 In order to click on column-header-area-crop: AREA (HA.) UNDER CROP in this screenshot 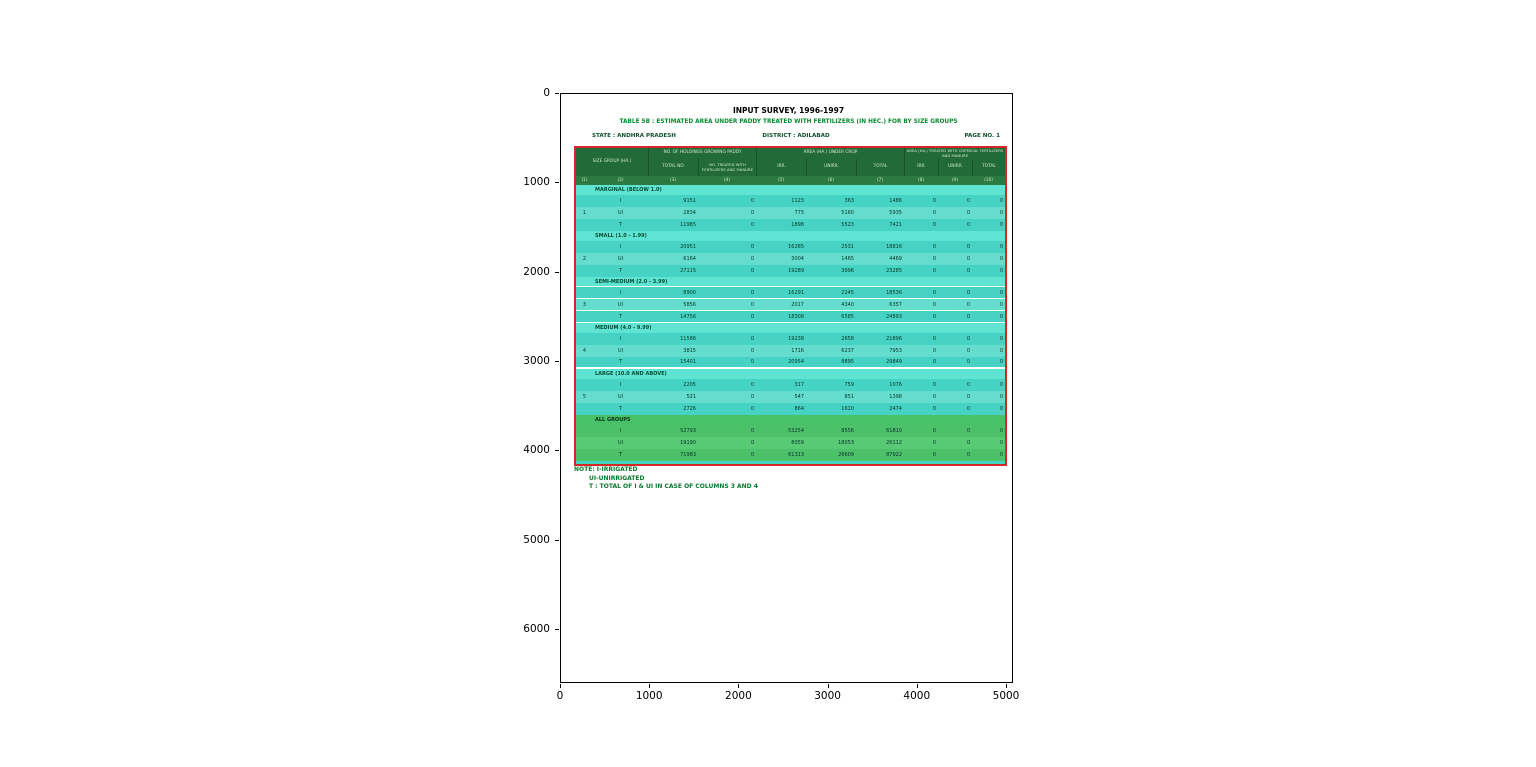, I will do `click(830, 153)`.